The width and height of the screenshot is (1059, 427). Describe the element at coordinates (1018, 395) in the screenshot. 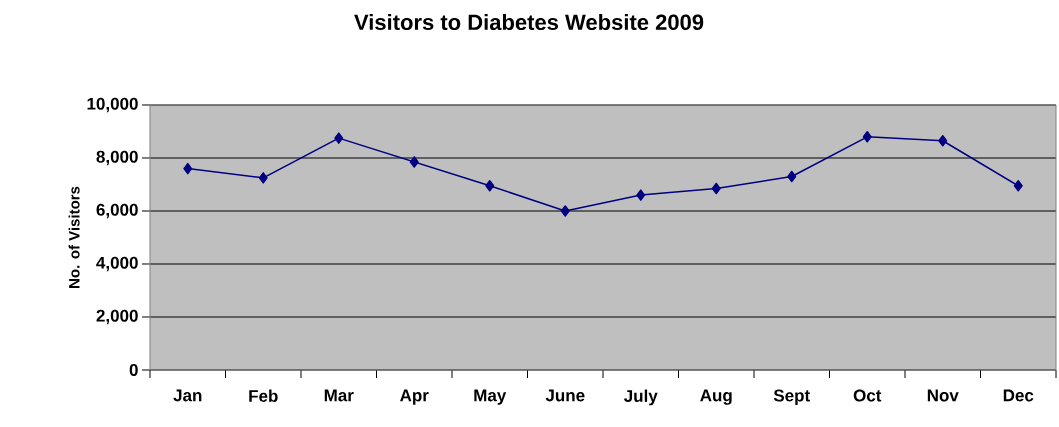

I see `x-tick-label: Dec` at that location.